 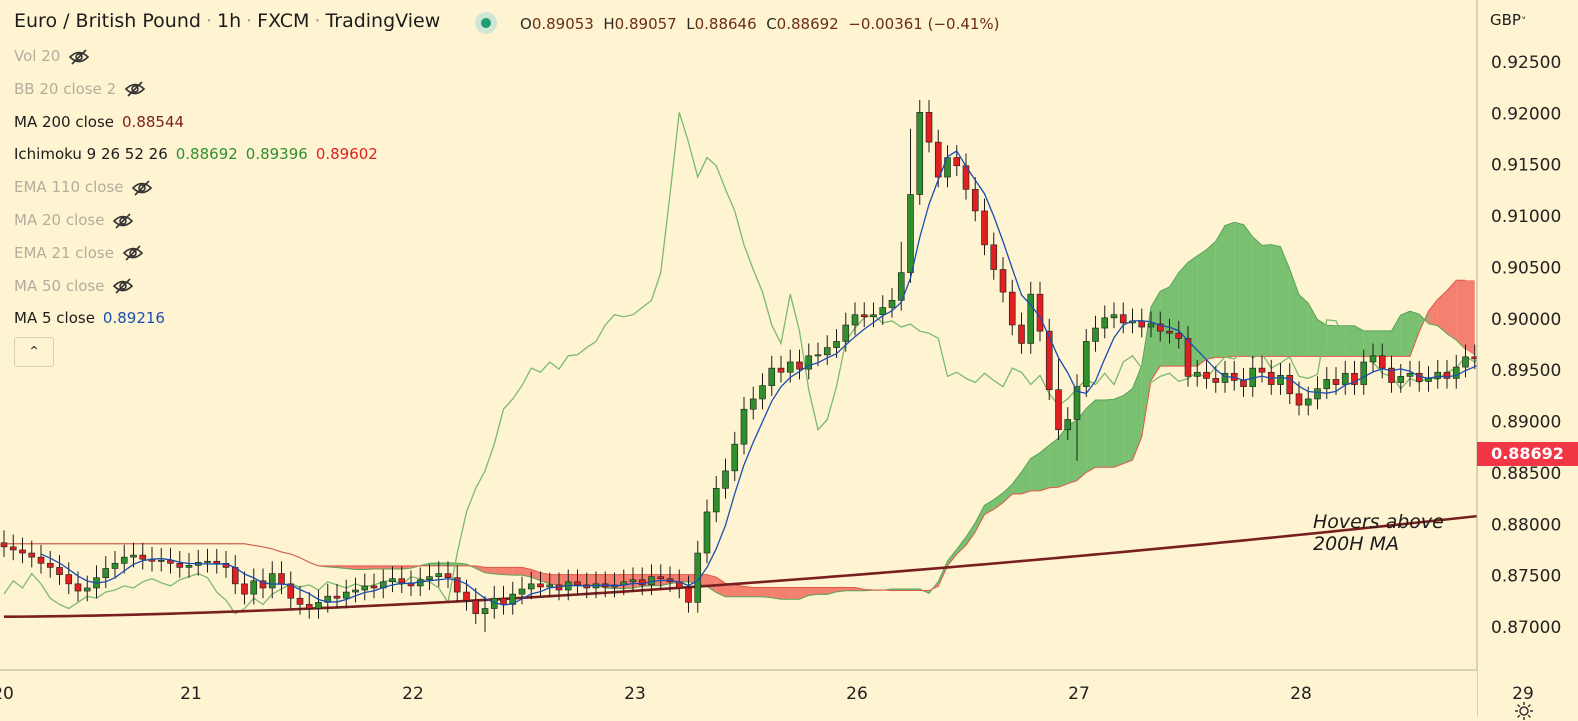 I want to click on indicator-row: MA 20 close, so click(x=74, y=220).